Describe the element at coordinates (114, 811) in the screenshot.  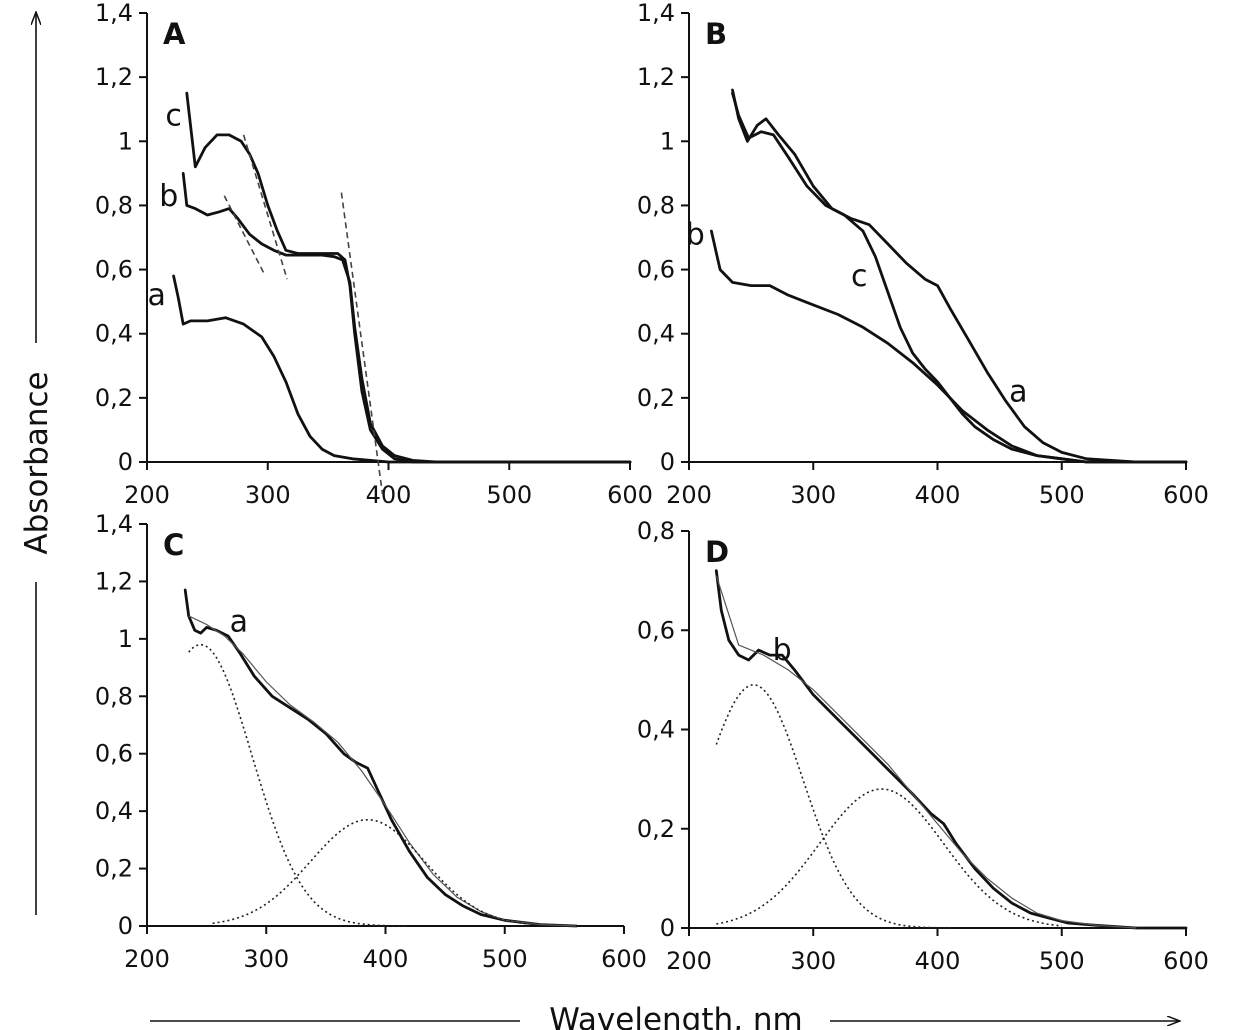
I see `panel-c-y-tick-label: 0,4` at that location.